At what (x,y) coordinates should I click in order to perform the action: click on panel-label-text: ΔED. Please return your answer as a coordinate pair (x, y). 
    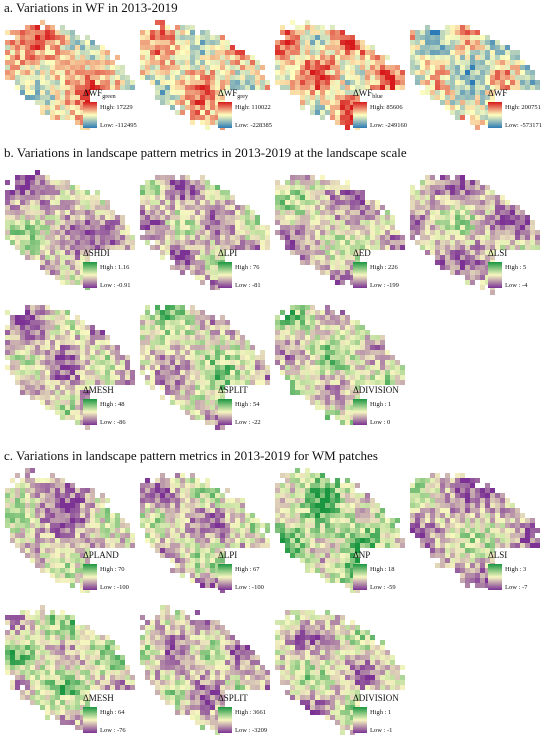
    Looking at the image, I should click on (362, 253).